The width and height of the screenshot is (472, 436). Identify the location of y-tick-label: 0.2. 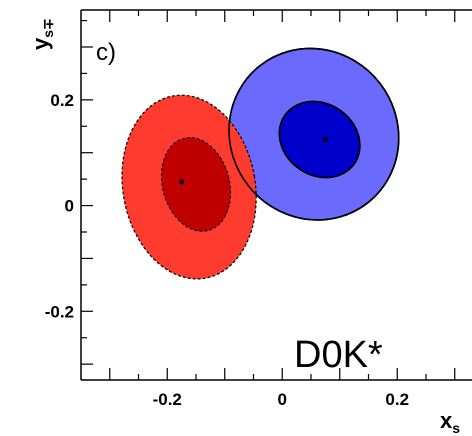
(62, 100).